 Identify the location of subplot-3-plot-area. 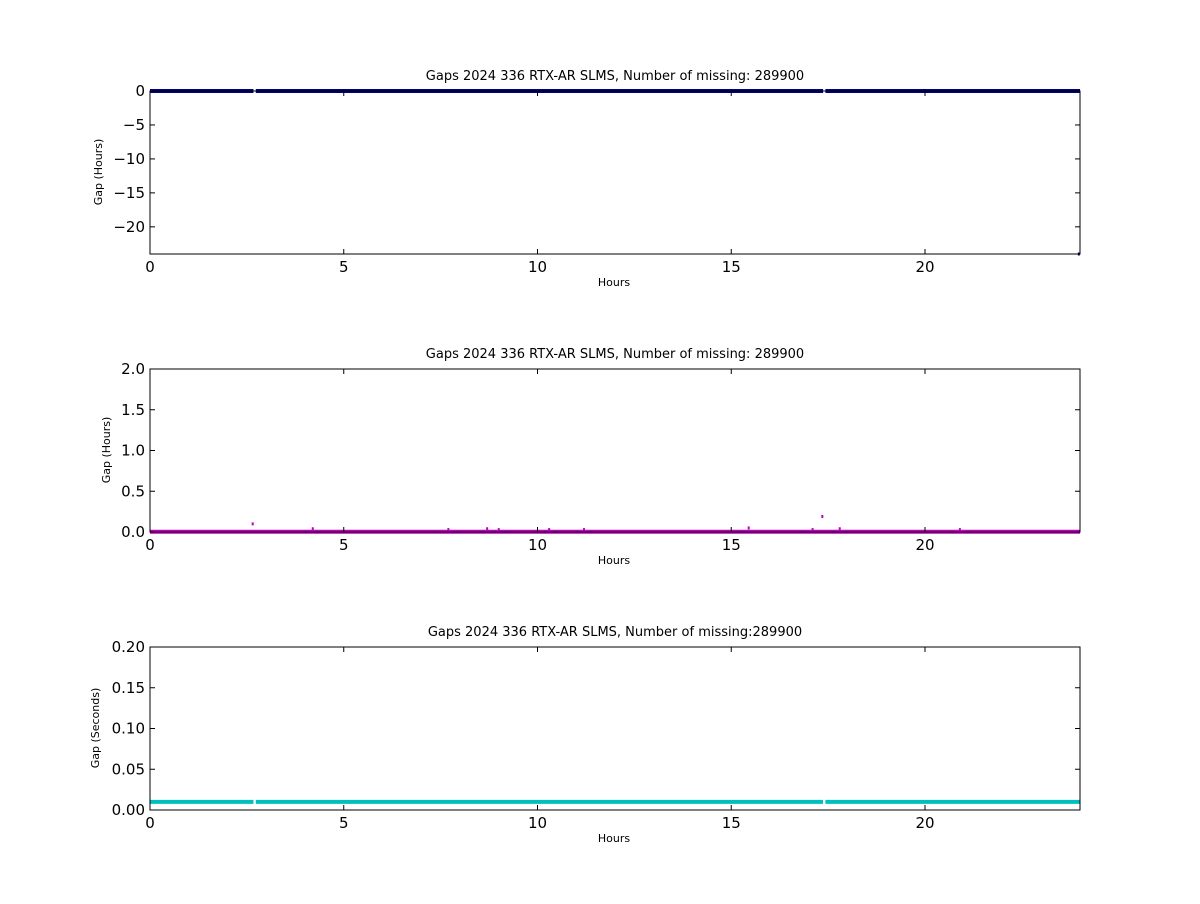
(615, 728).